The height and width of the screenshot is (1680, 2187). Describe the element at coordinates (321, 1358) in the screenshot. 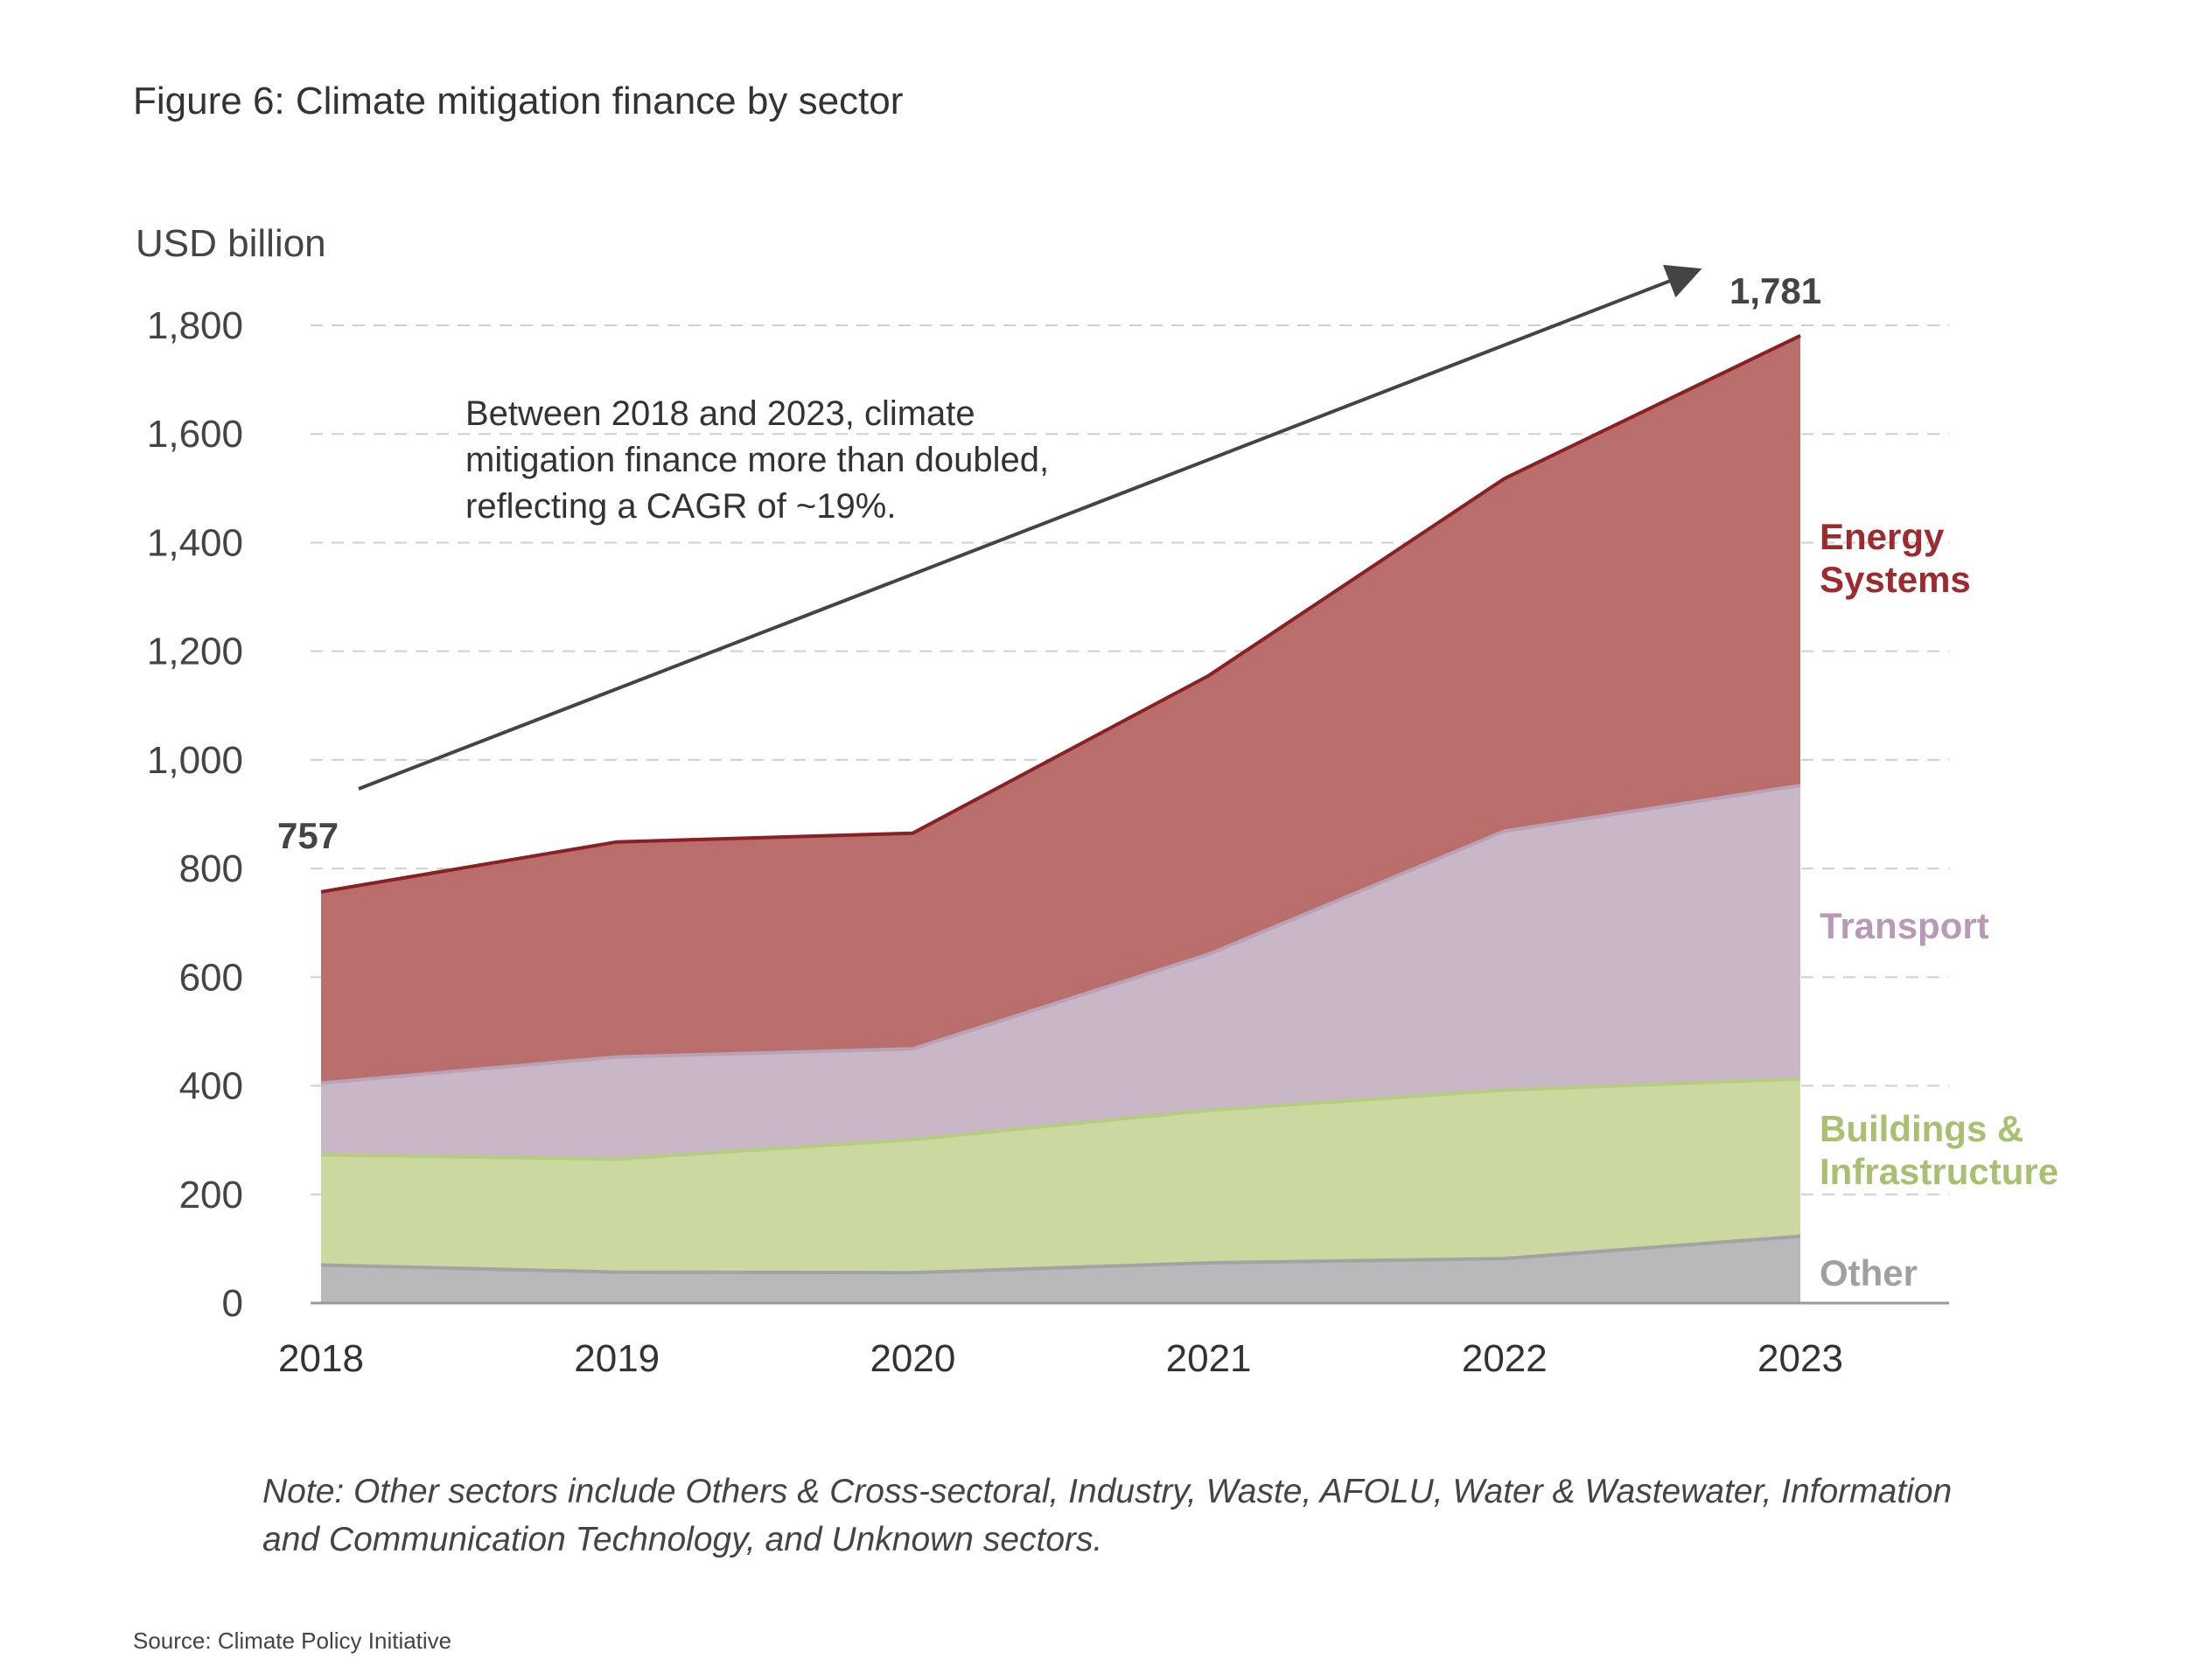

I see `x-tick-label: 2018` at that location.